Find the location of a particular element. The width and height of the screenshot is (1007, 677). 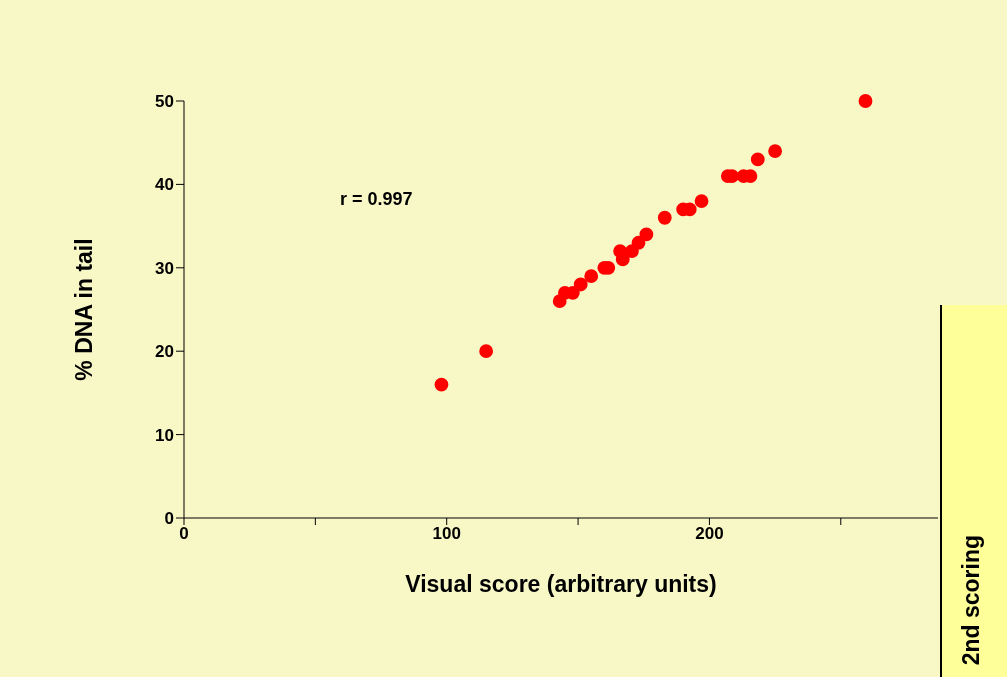

y-axis-title: % DNA in tail is located at coordinates (84, 309).